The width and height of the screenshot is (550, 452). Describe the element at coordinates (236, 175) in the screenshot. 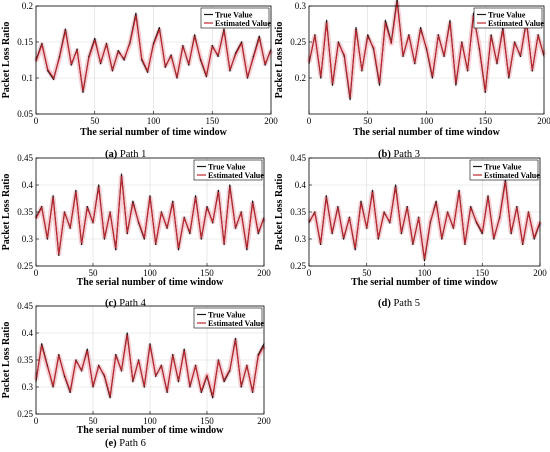

I see `legend-entry-label: Estimated Value` at that location.